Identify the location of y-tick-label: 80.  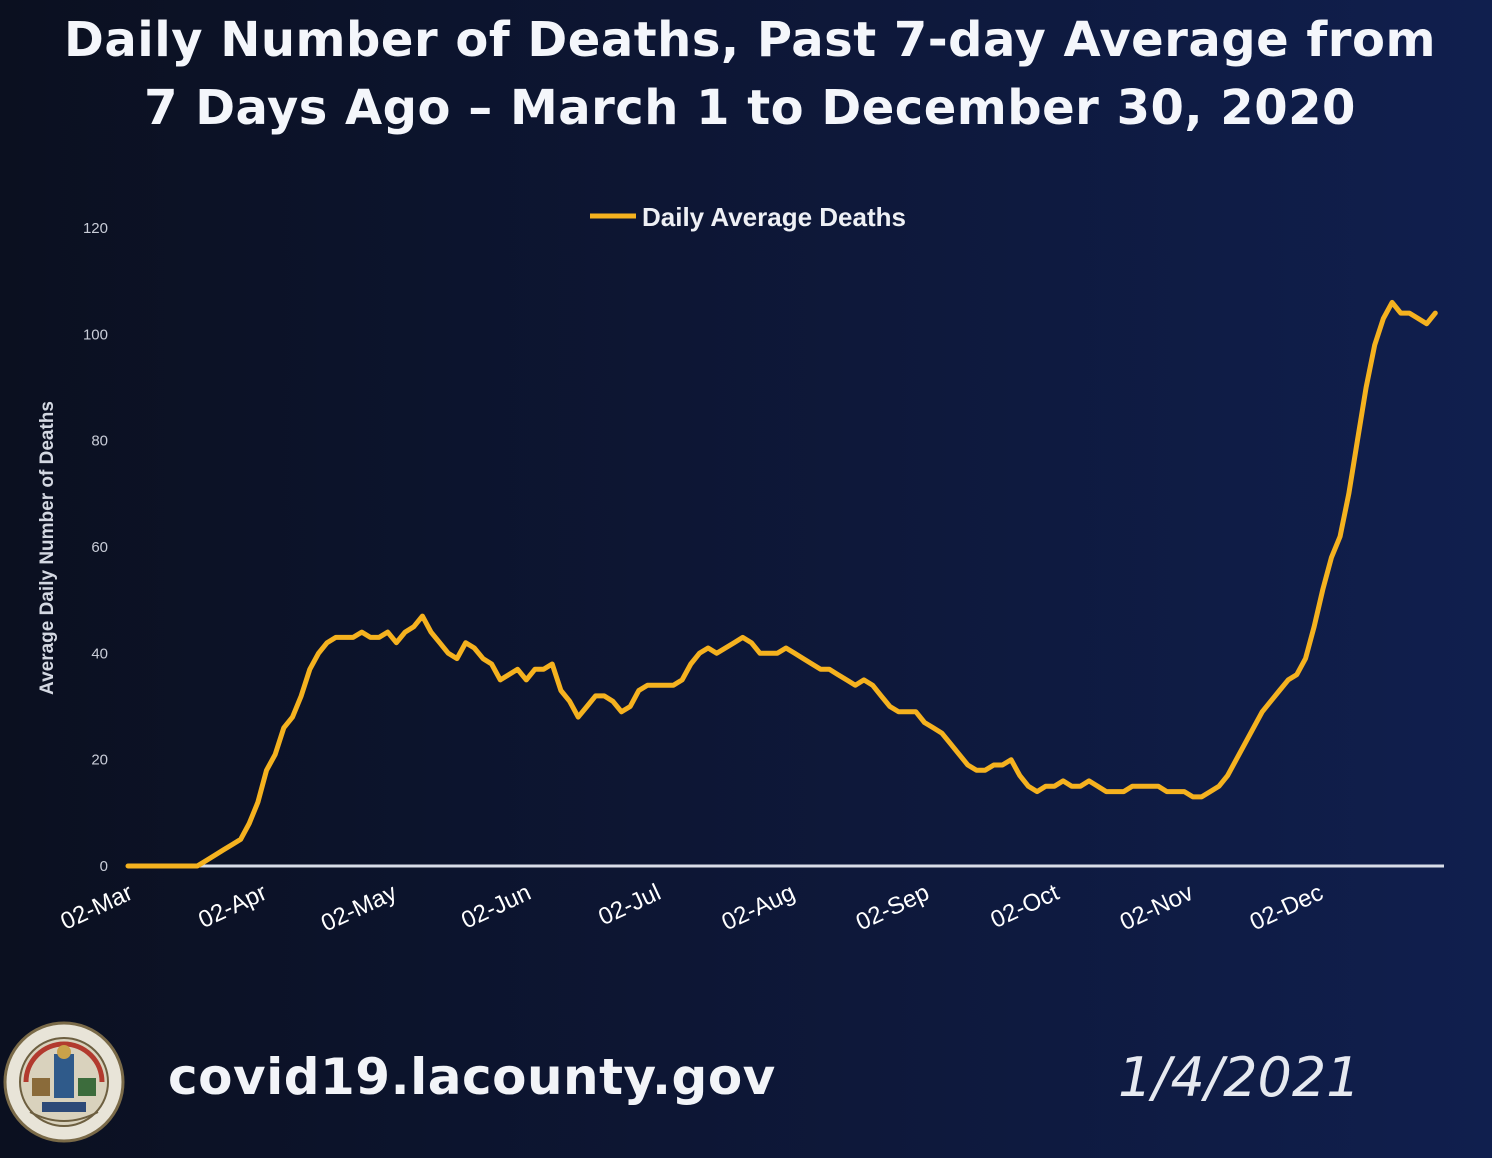
(99, 441).